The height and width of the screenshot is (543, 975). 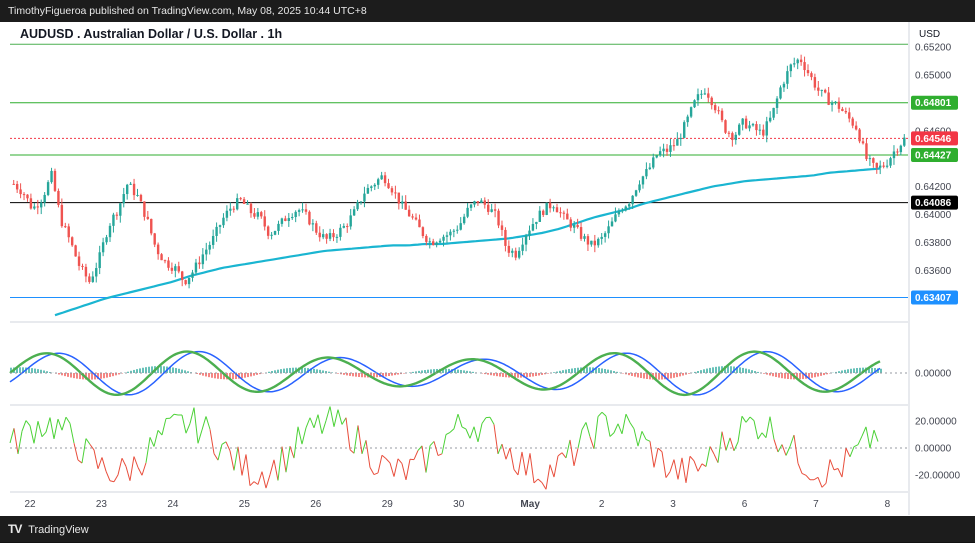 I want to click on footer-bar: TV TradingView, so click(x=487, y=529).